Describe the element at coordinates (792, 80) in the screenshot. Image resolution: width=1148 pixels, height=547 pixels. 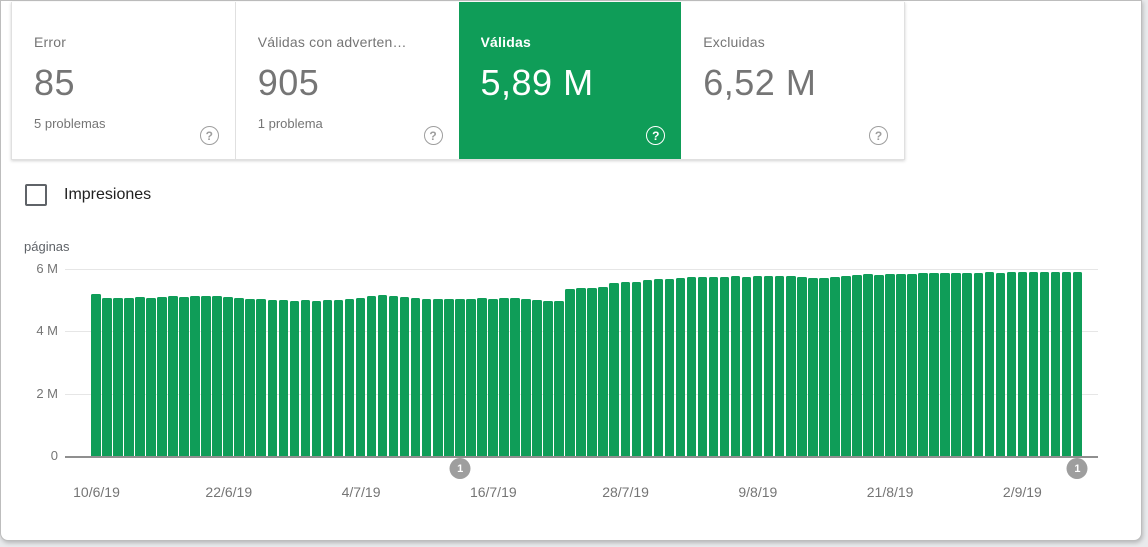
I see `card-excluded: Excluidas 6,52 M ?` at that location.